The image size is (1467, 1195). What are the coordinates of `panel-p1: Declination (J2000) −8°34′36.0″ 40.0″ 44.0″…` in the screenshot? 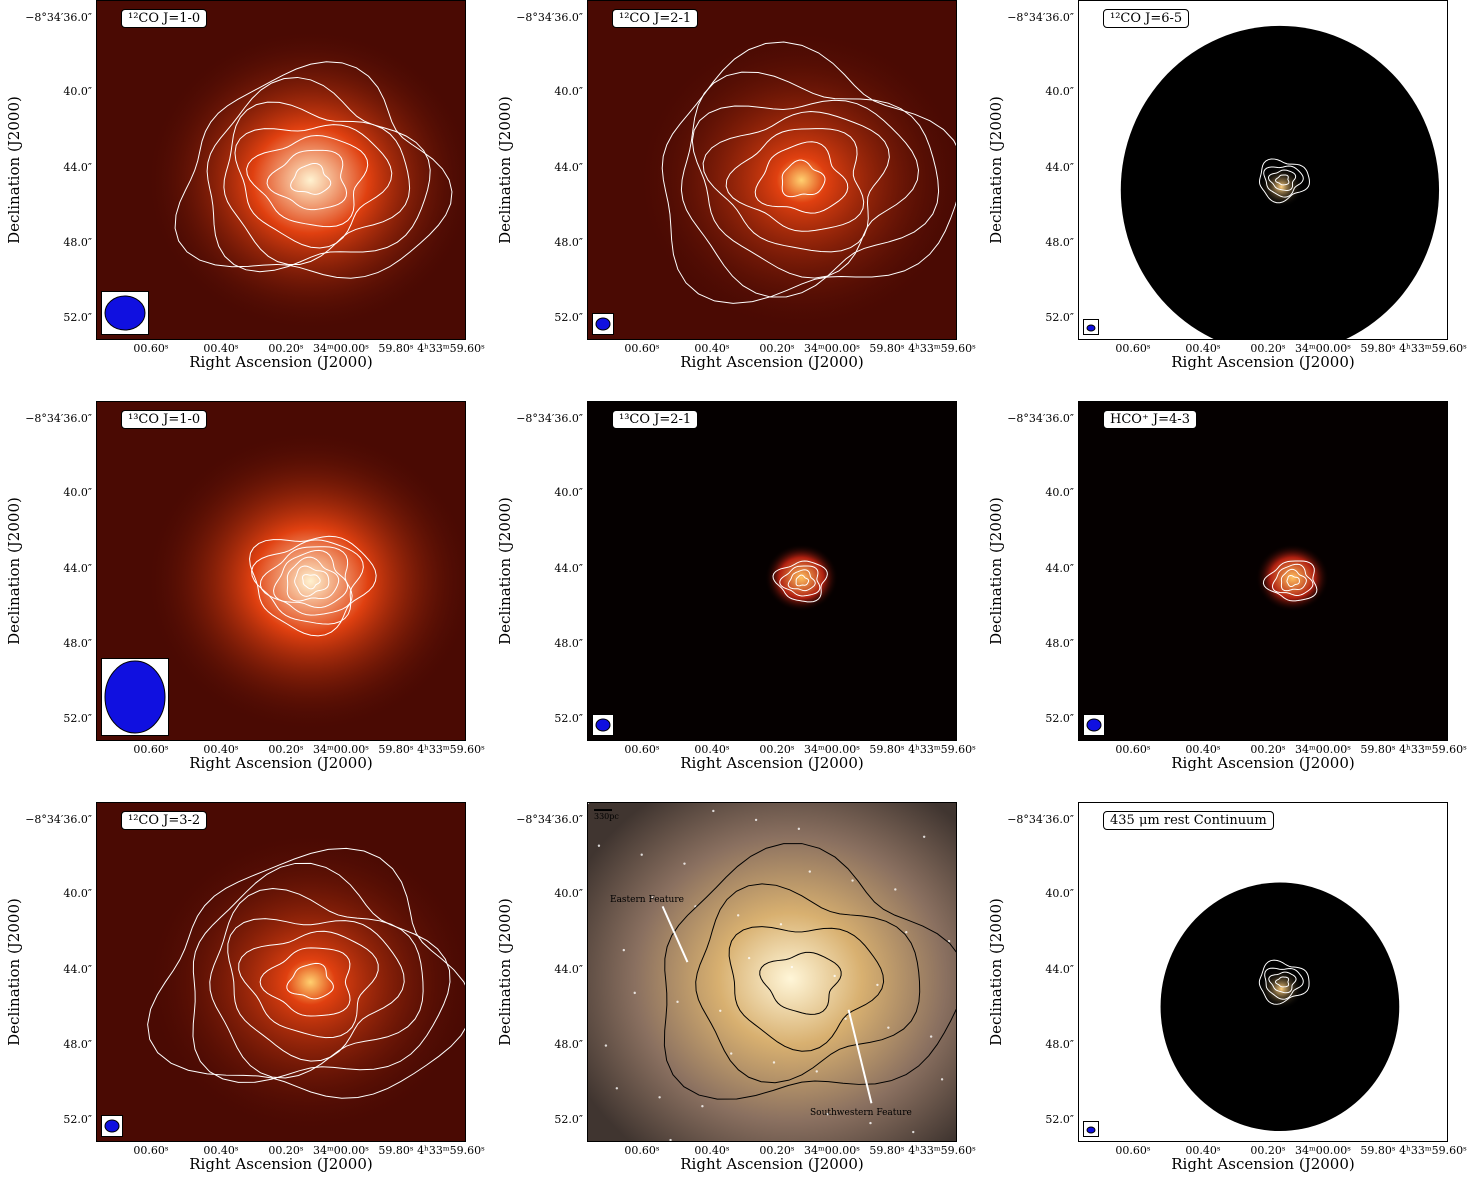 It's located at (245, 196).